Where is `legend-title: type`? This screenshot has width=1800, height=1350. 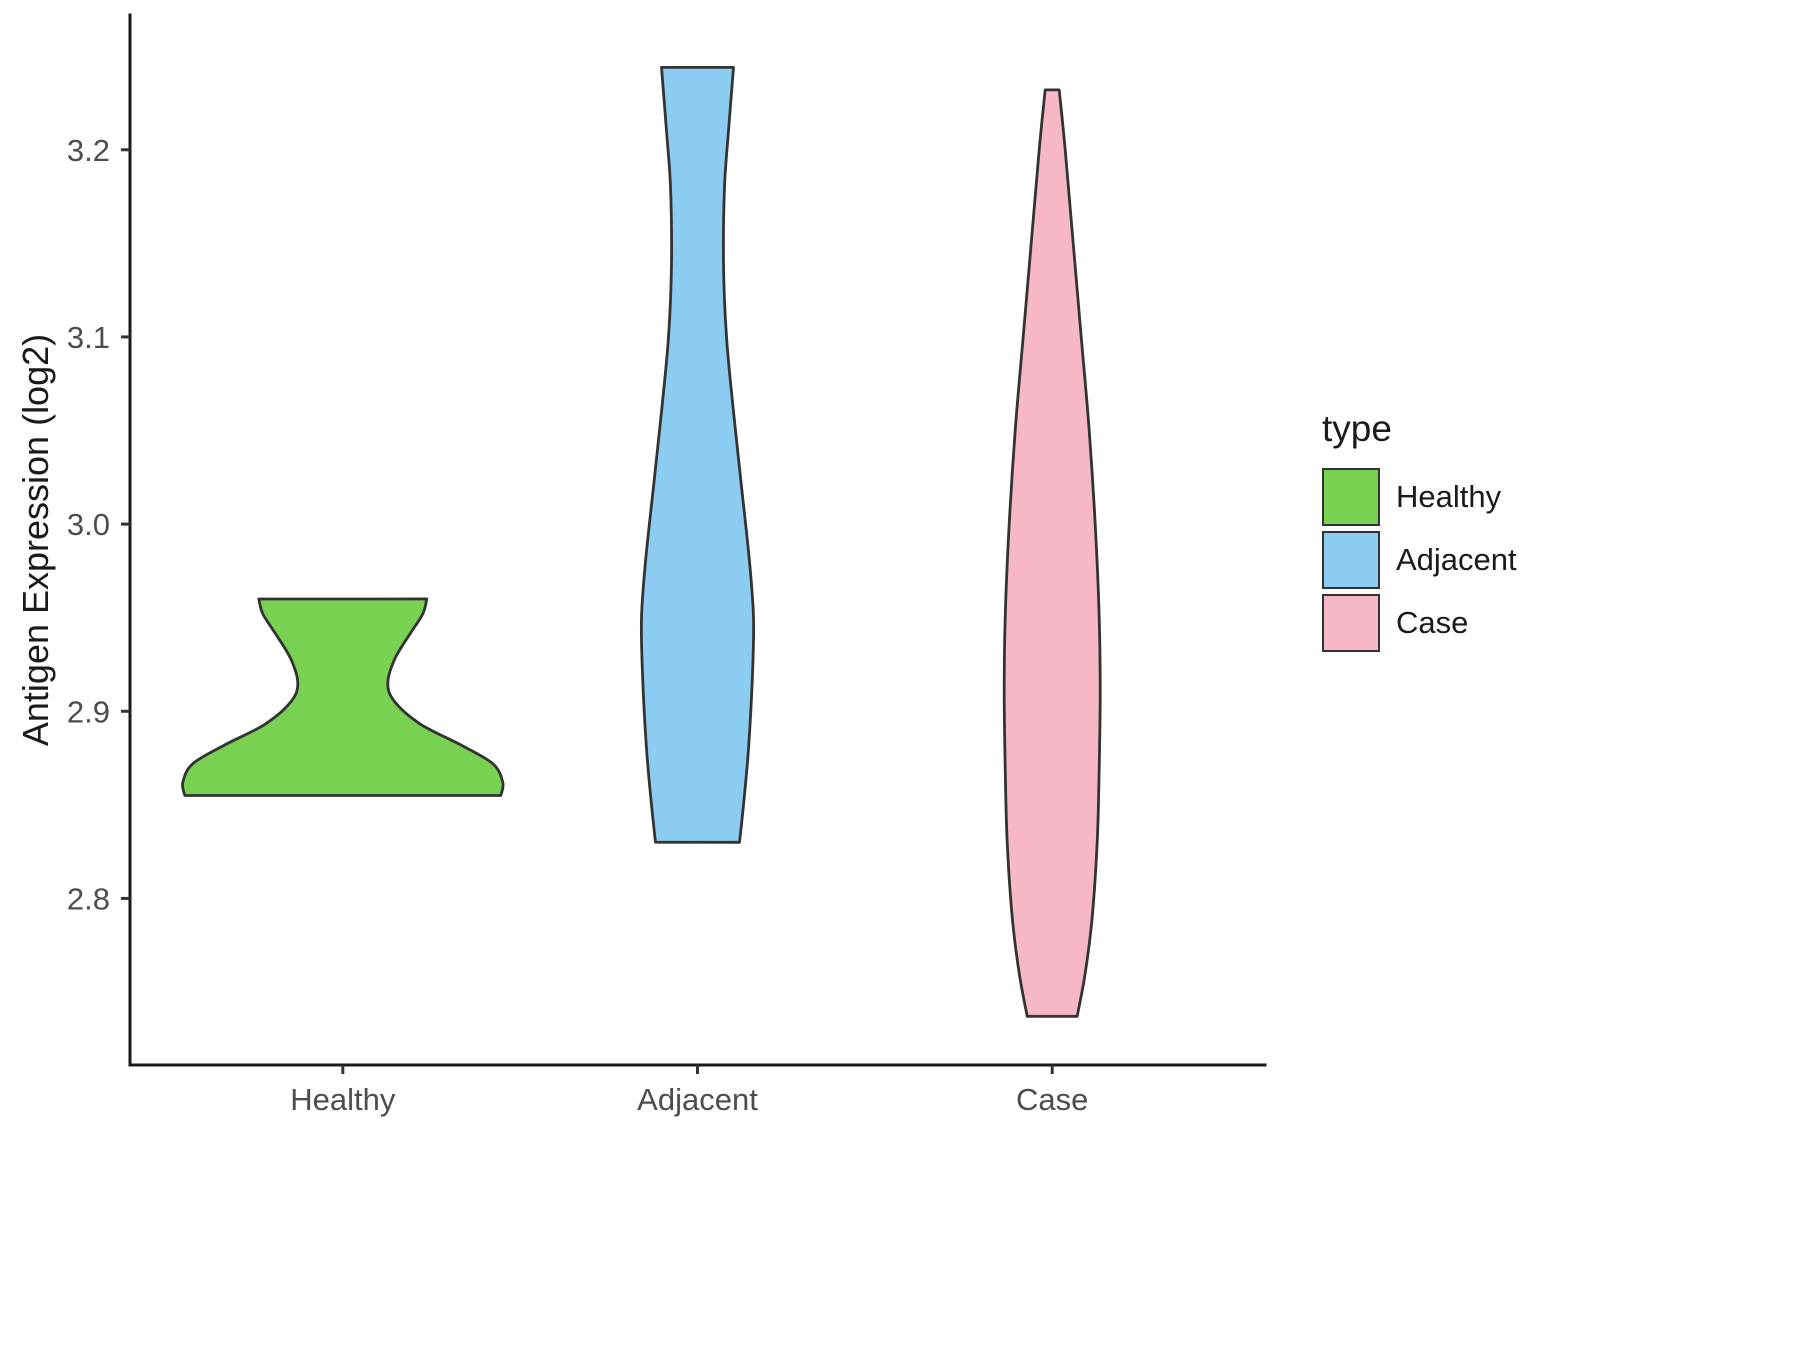
legend-title: type is located at coordinates (1357, 428).